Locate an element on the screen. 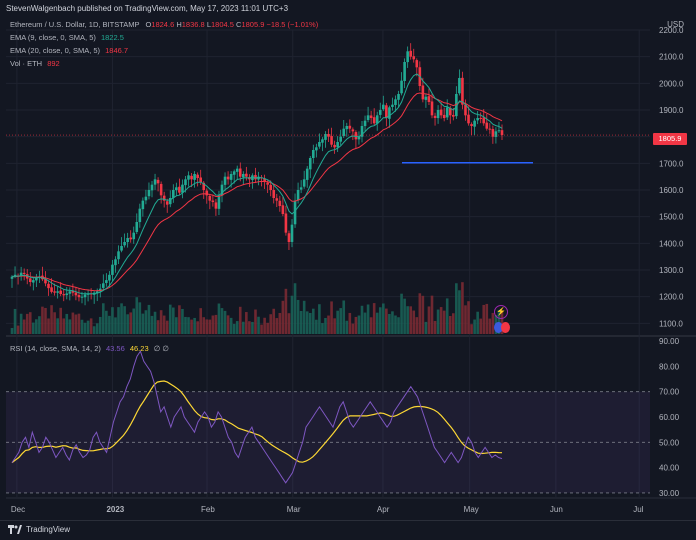  rsi-tick-label: 90.00 is located at coordinates (669, 341).